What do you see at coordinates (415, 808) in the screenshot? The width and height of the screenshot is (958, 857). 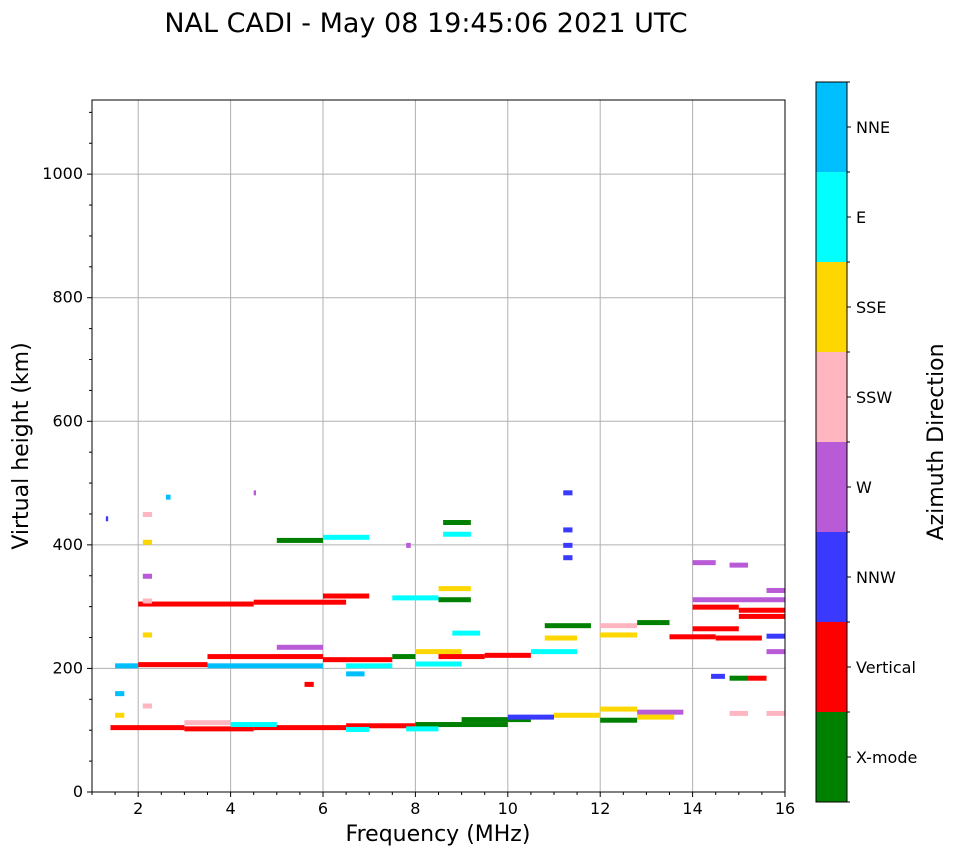 I see `x-tick-label: 8` at bounding box center [415, 808].